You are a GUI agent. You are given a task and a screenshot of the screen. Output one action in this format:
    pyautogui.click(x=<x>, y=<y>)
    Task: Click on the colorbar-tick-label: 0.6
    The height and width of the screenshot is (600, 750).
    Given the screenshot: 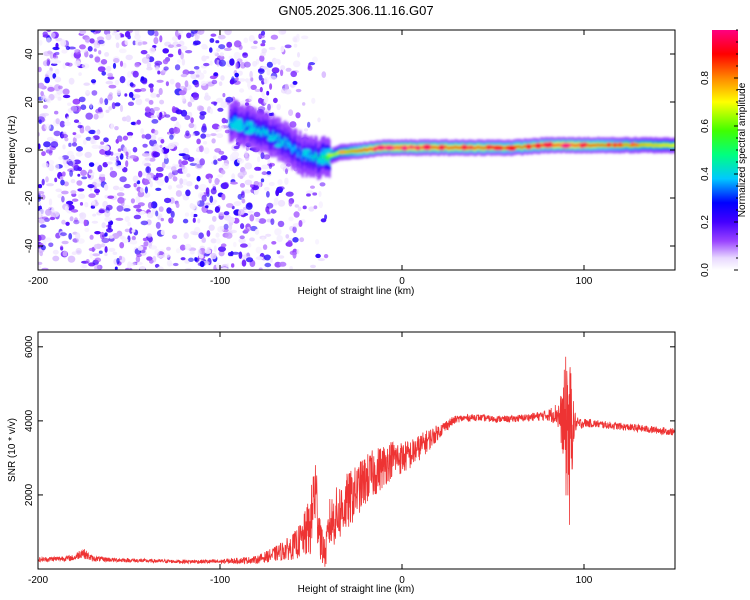 What is the action you would take?
    pyautogui.click(x=705, y=126)
    